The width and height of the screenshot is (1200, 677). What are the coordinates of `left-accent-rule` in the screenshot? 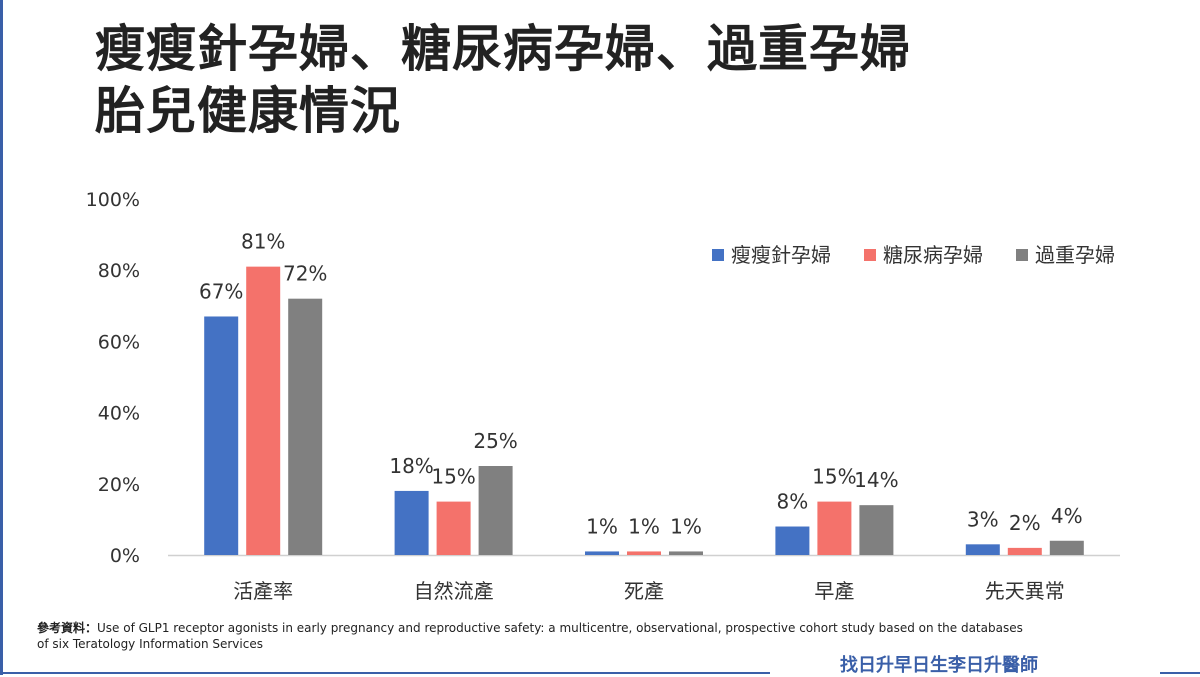 It's located at (1, 337).